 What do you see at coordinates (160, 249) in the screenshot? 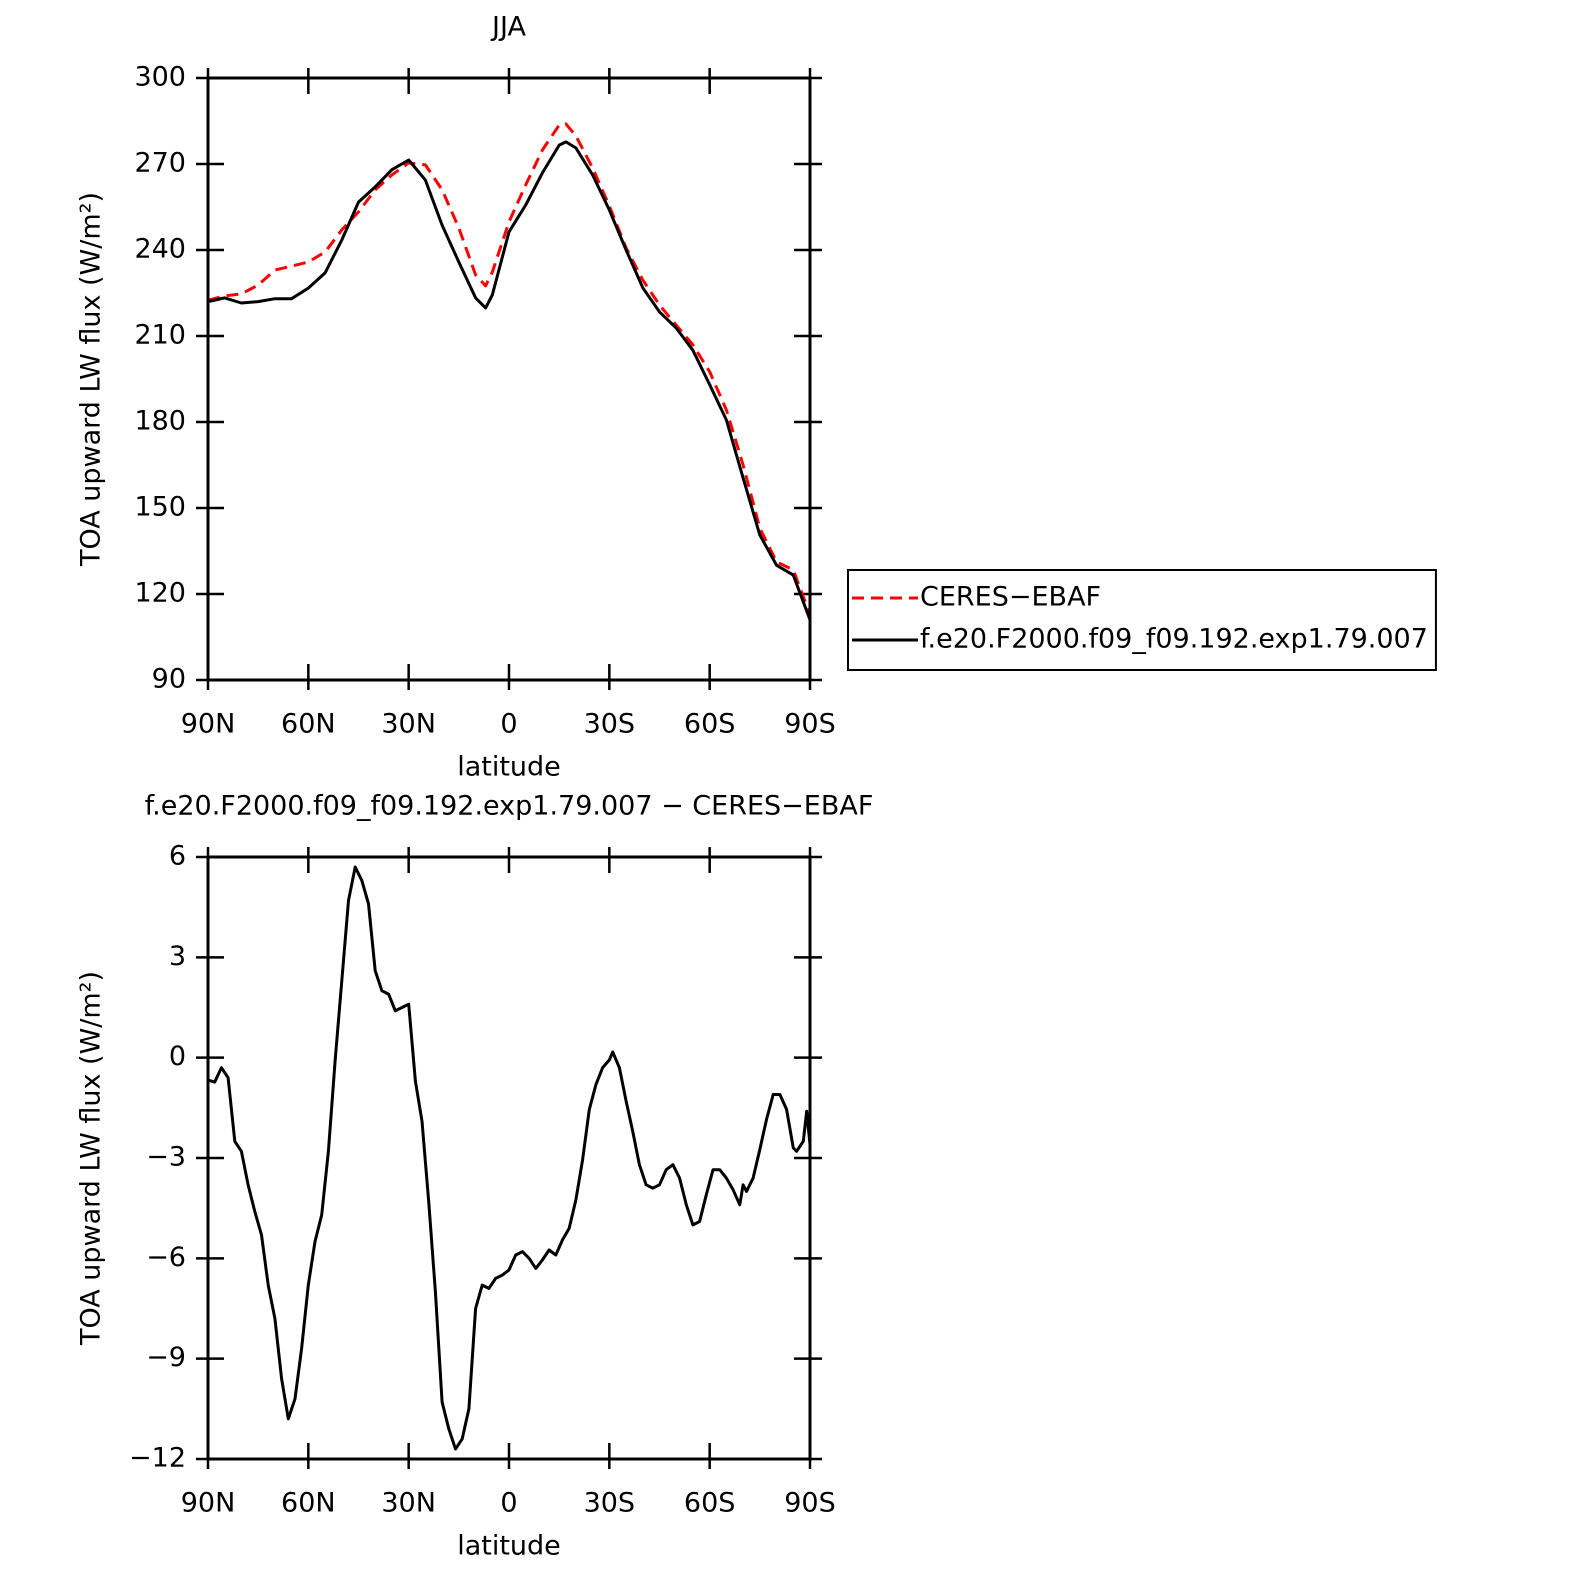
I see `y-tick-label: 240` at bounding box center [160, 249].